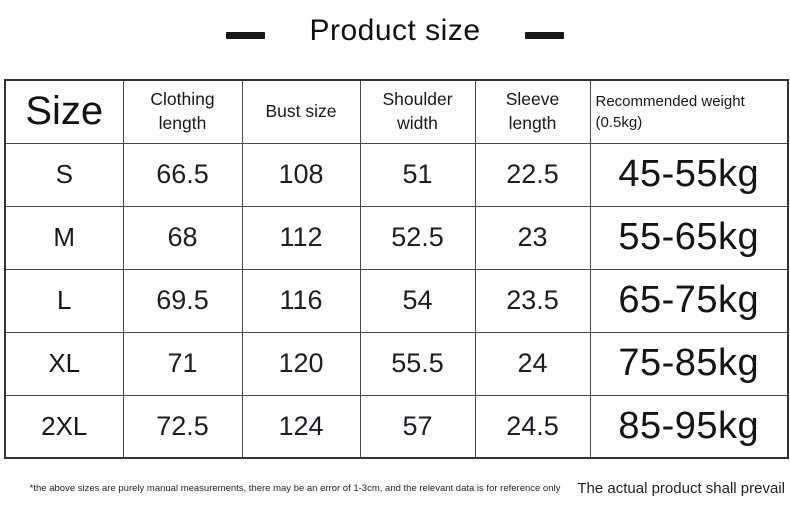  What do you see at coordinates (64, 363) in the screenshot?
I see `cell-size: XL` at bounding box center [64, 363].